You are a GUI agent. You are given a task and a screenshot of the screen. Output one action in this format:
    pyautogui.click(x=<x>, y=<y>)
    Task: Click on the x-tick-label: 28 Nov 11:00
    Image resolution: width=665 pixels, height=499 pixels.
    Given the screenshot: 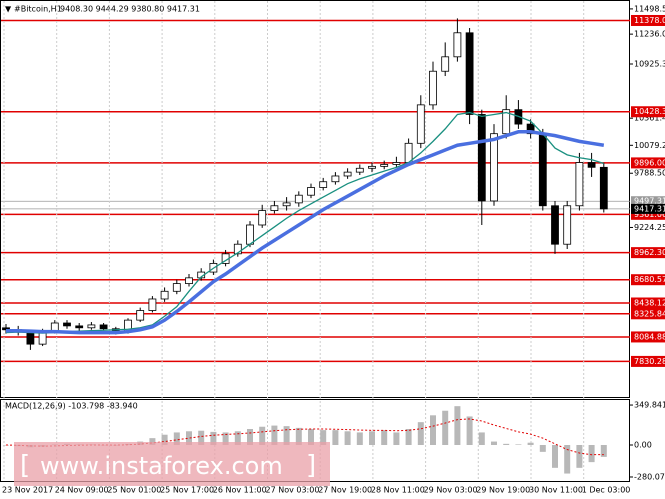 What is the action you would take?
    pyautogui.click(x=398, y=490)
    